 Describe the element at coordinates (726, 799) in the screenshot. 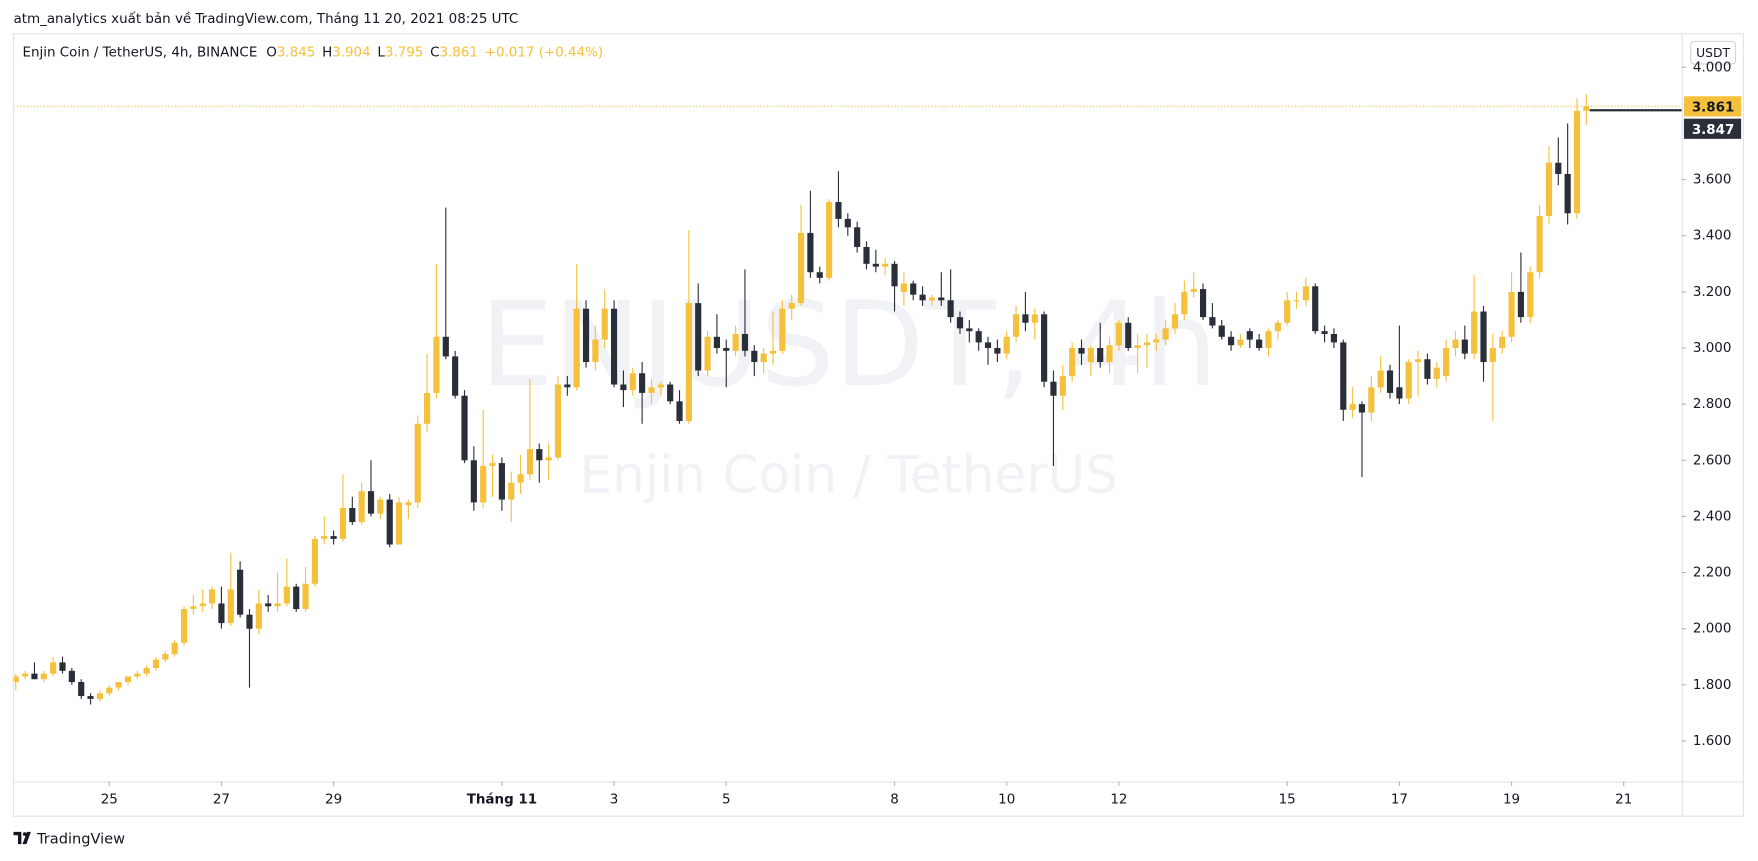

I see `x-tick-label: 5` at that location.